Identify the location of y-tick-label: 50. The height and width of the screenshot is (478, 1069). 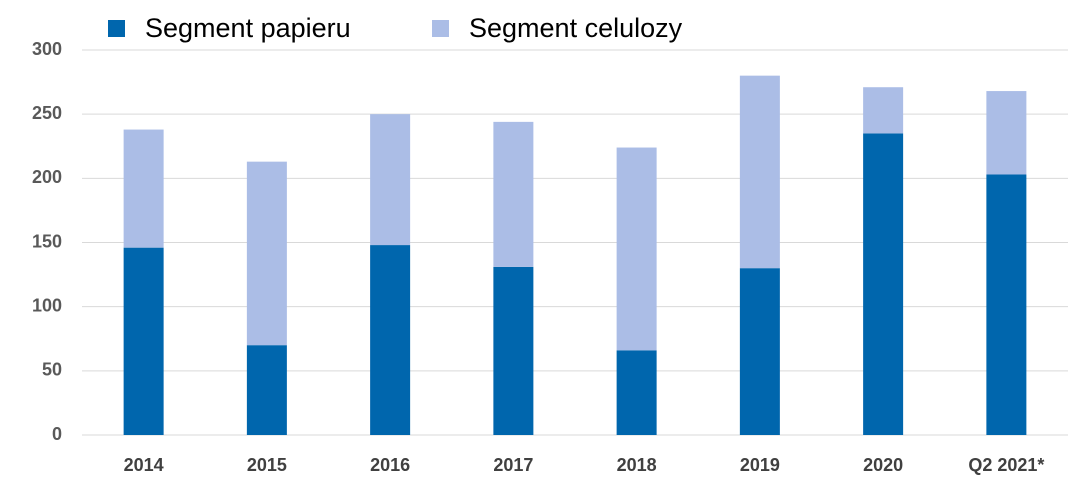
(52, 370).